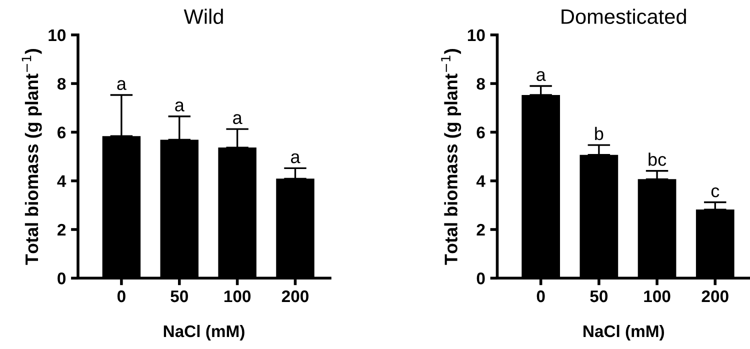  What do you see at coordinates (599, 133) in the screenshot?
I see `annotation: b` at bounding box center [599, 133].